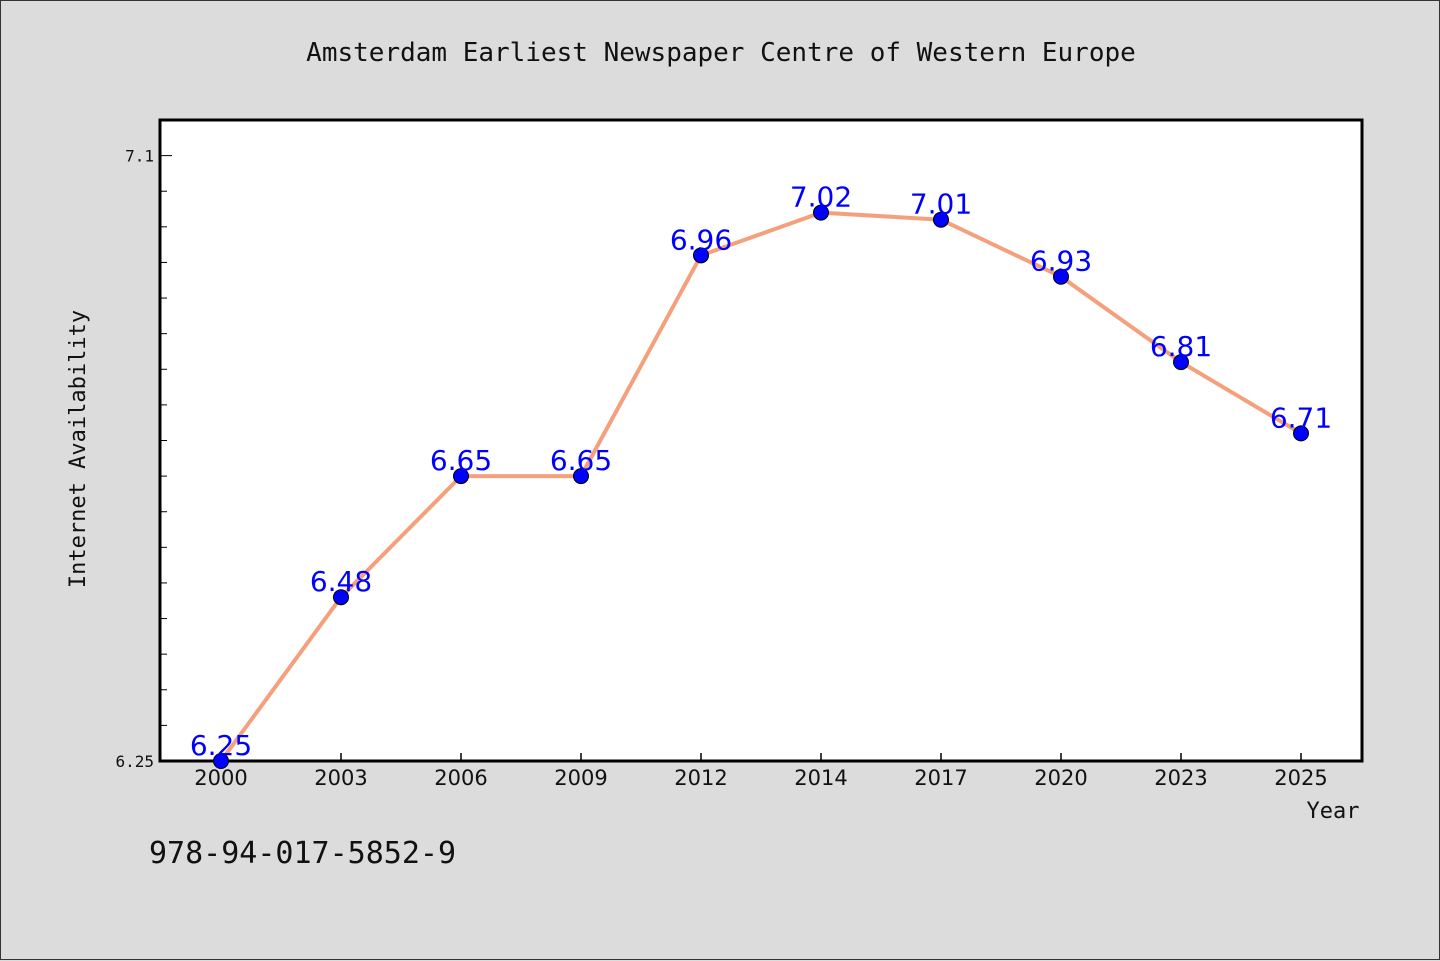 The width and height of the screenshot is (1440, 961). Describe the element at coordinates (1180, 778) in the screenshot. I see `x-tick-label: 2023` at that location.